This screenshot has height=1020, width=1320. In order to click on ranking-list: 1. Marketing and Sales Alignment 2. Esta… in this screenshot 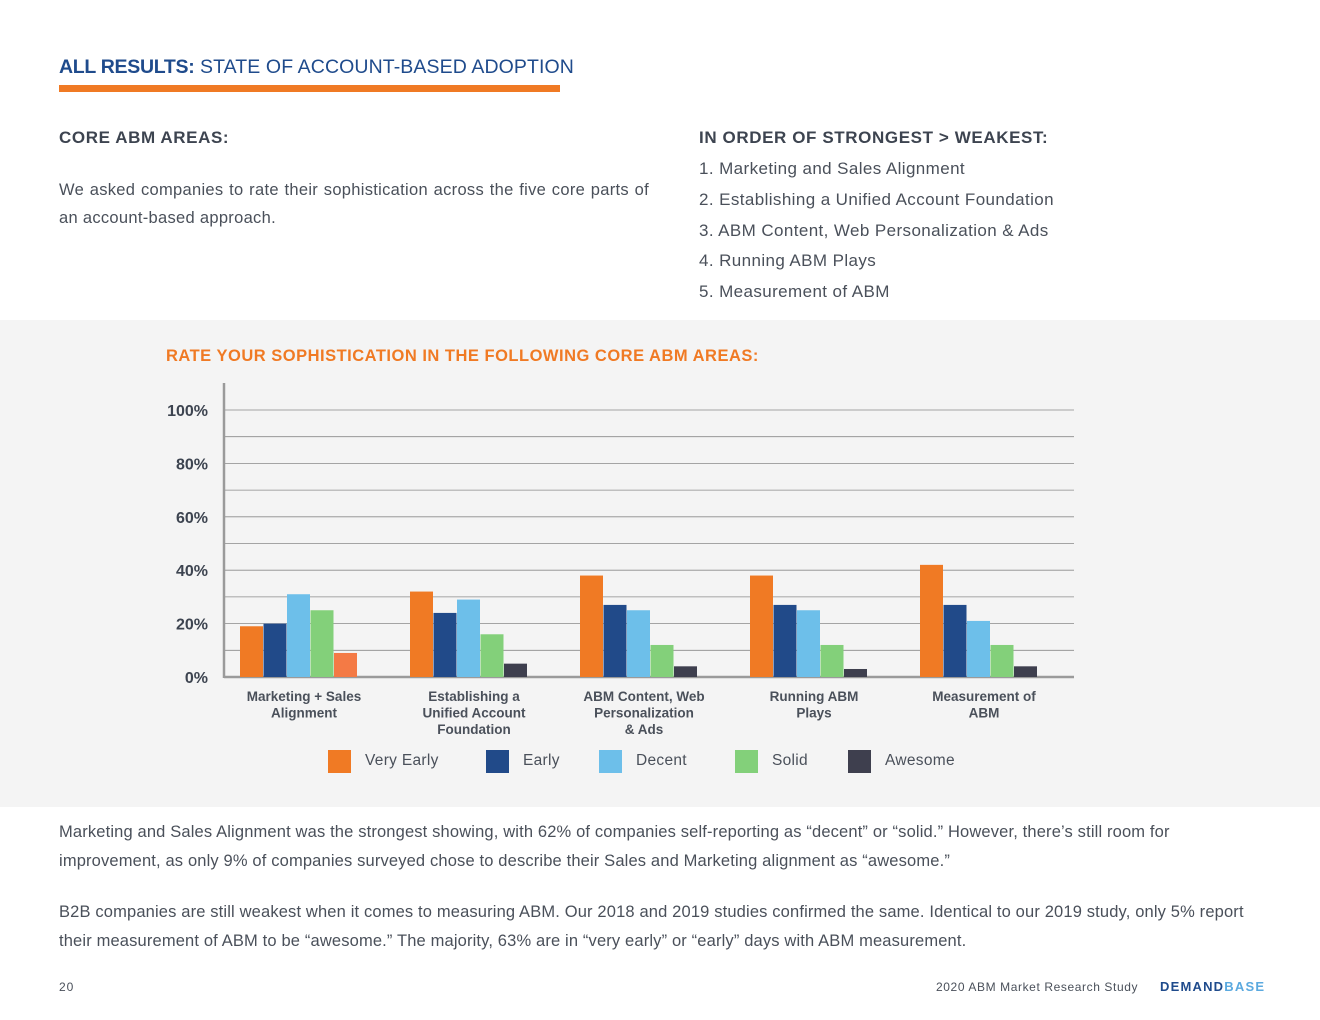, I will do `click(876, 231)`.